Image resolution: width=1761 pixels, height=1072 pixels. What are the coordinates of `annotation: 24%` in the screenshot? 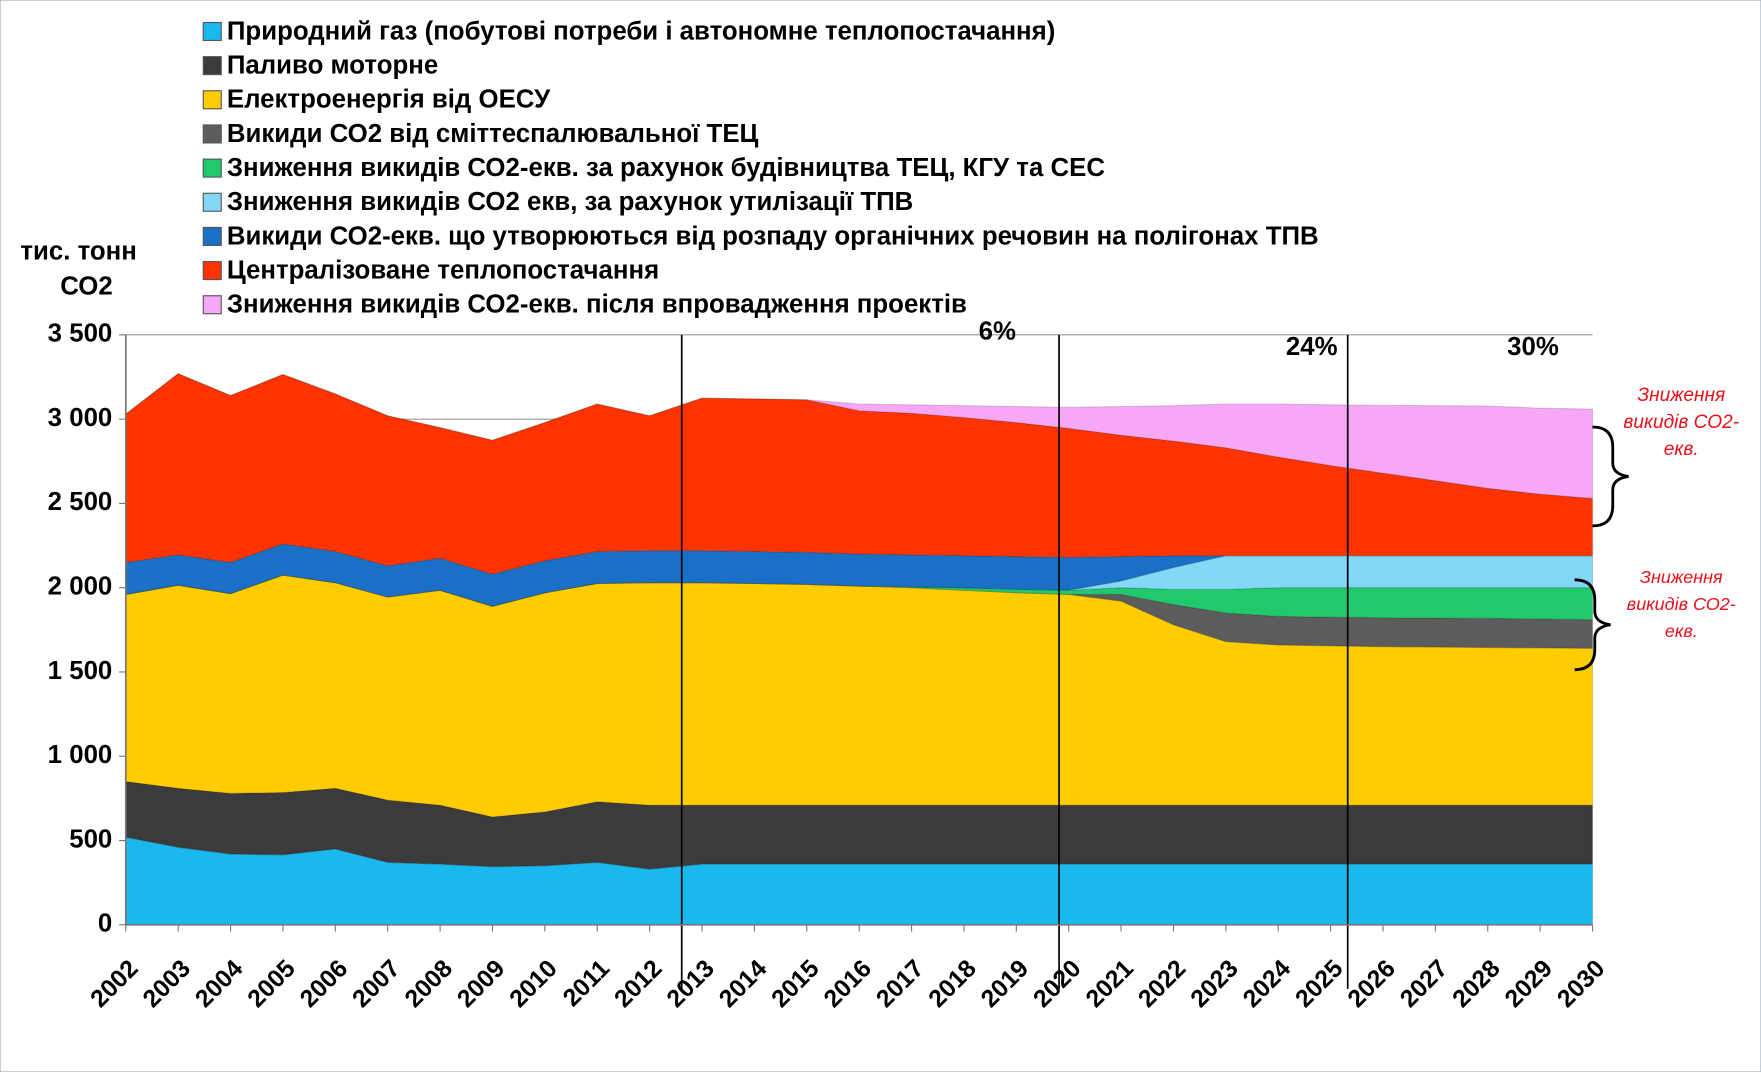 It's located at (1312, 347).